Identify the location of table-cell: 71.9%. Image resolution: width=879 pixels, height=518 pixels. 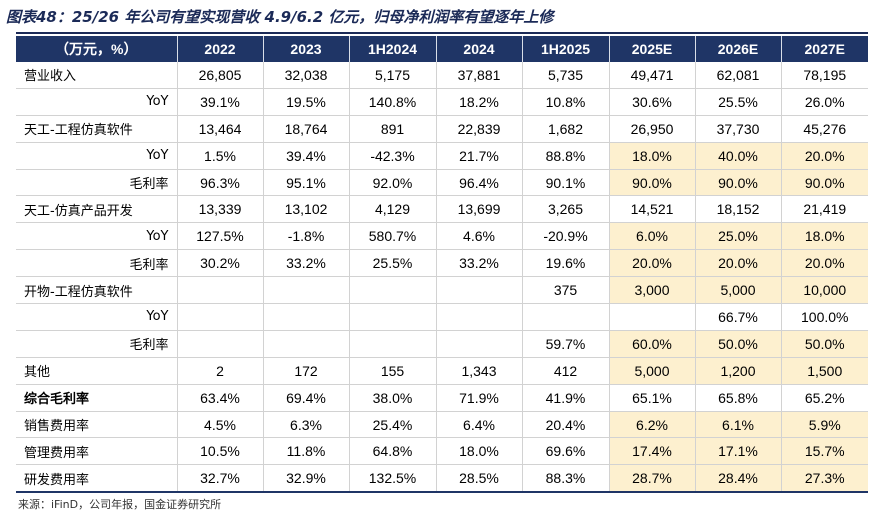
(479, 398).